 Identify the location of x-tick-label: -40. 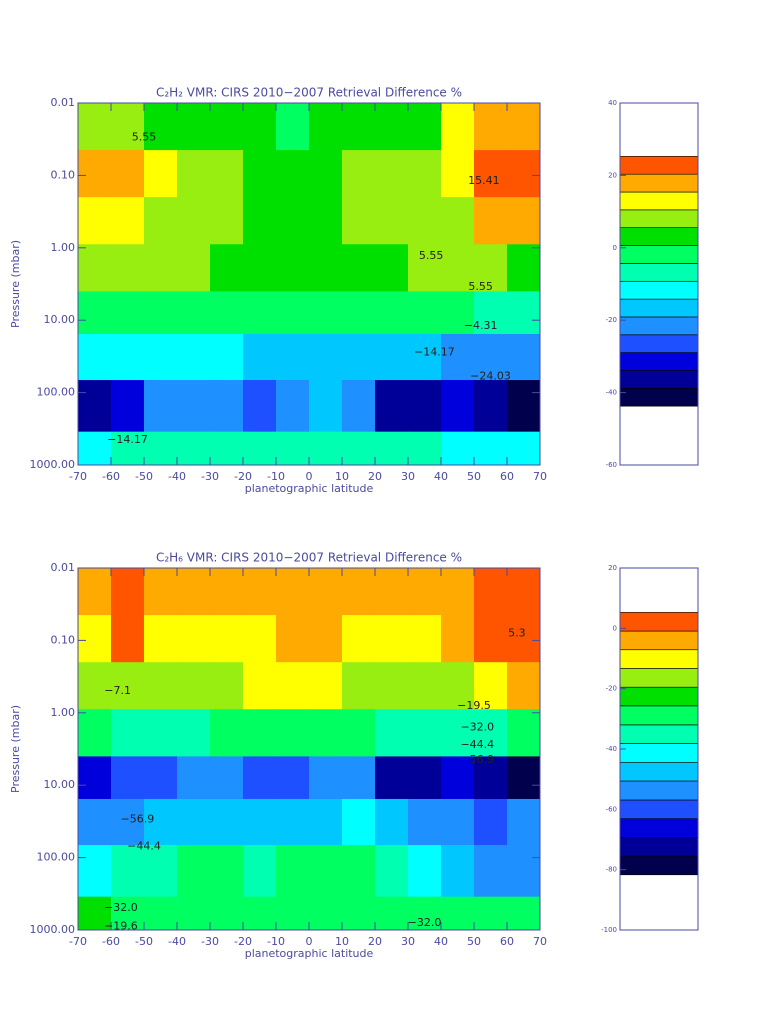
(177, 941).